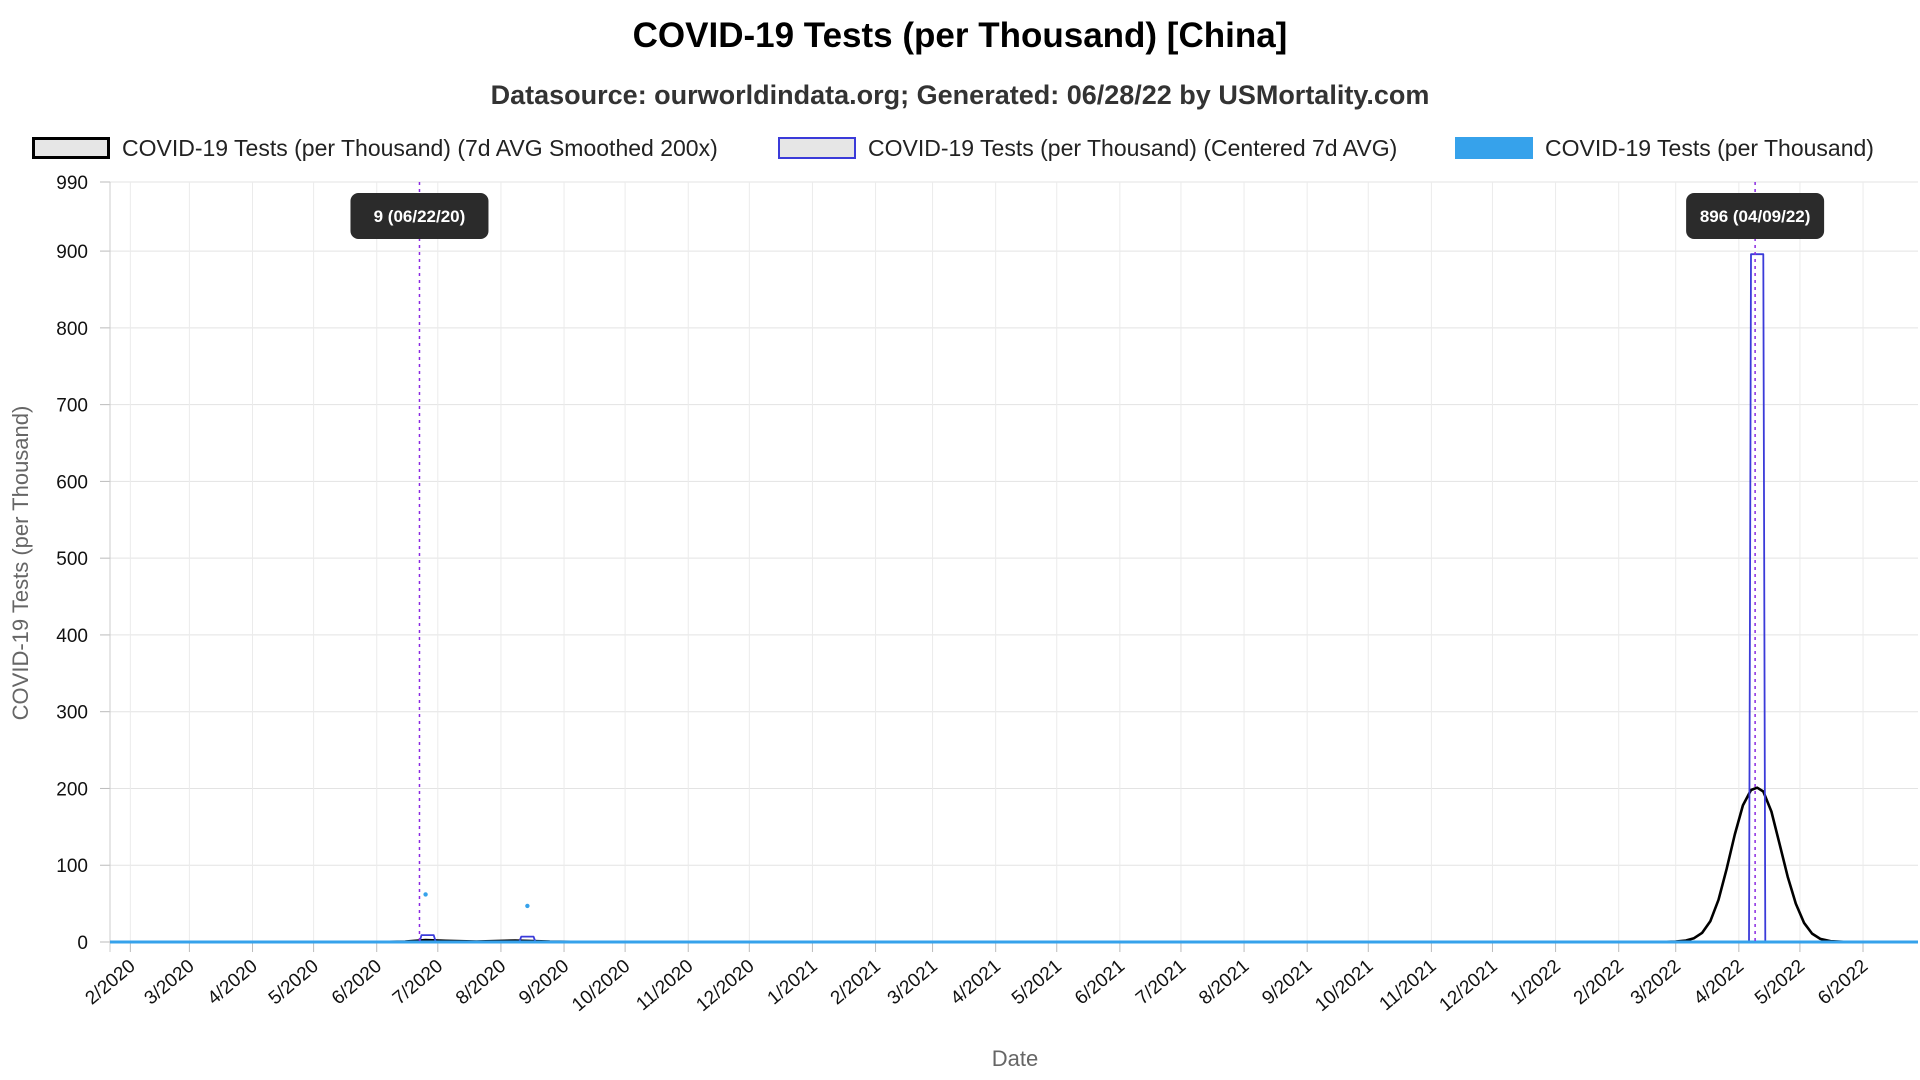 This screenshot has height=1080, width=1920. Describe the element at coordinates (1161, 982) in the screenshot. I see `x-tick-label: 7/2021` at that location.